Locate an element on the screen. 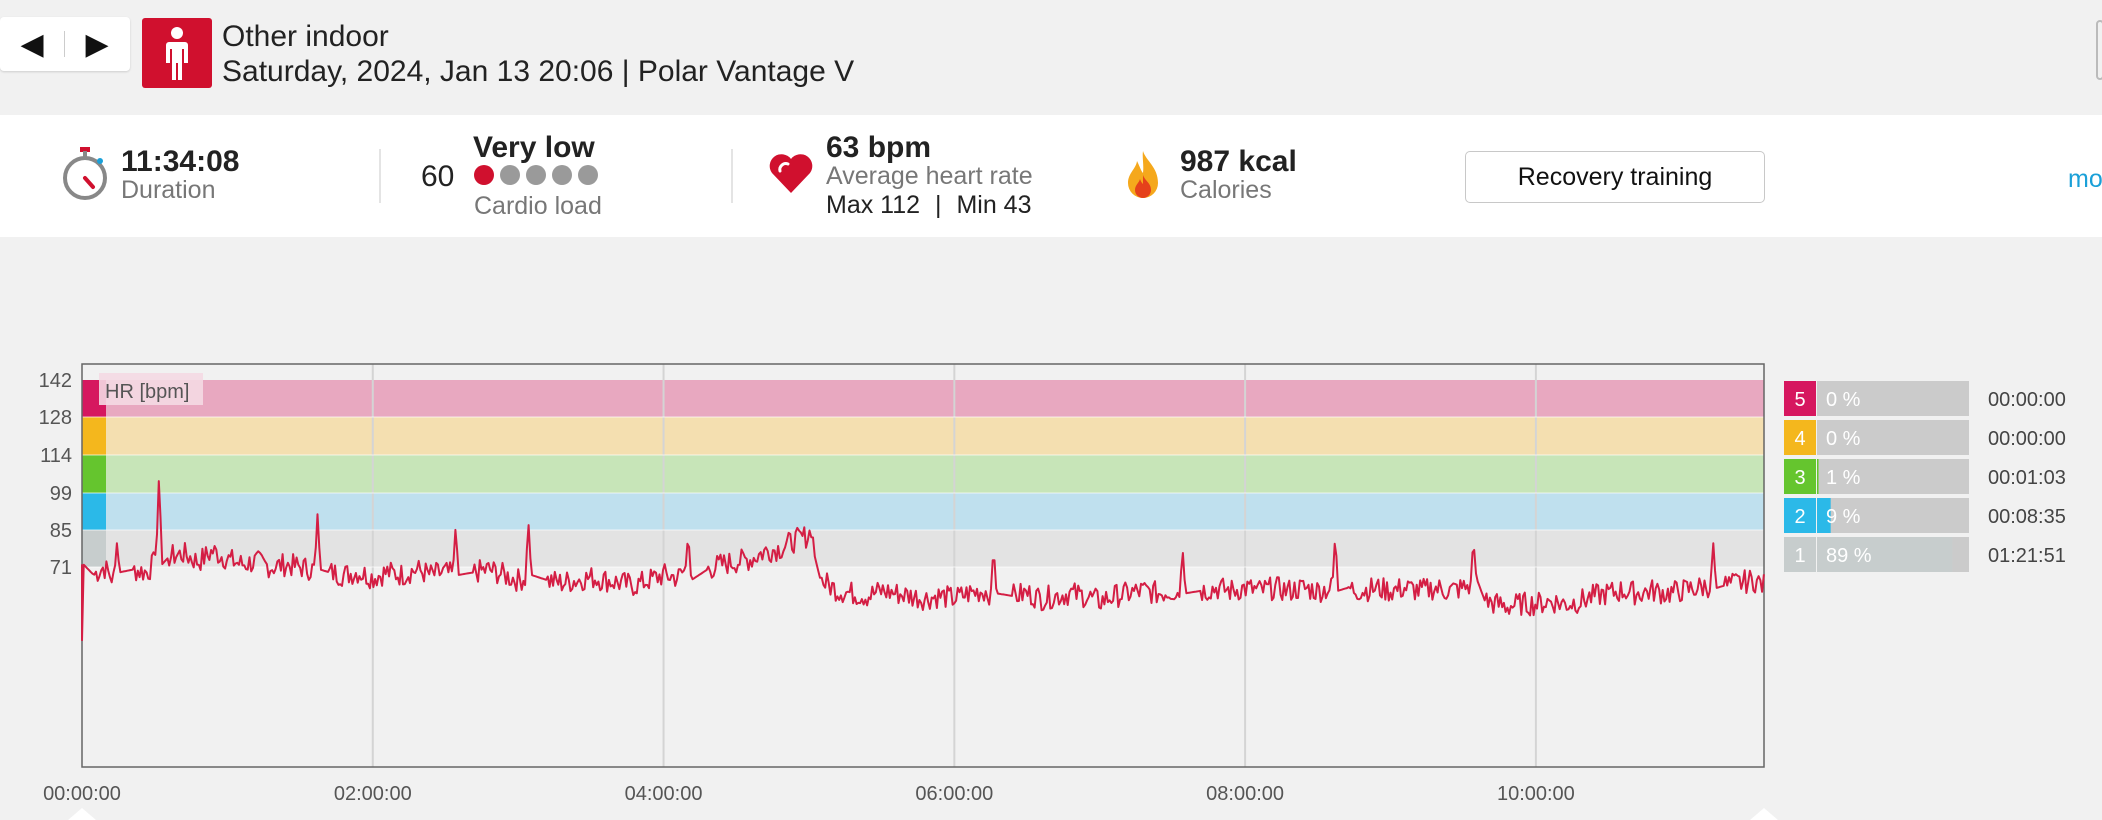 Image resolution: width=2102 pixels, height=820 pixels. previous-session-button: ◀ is located at coordinates (32, 44).